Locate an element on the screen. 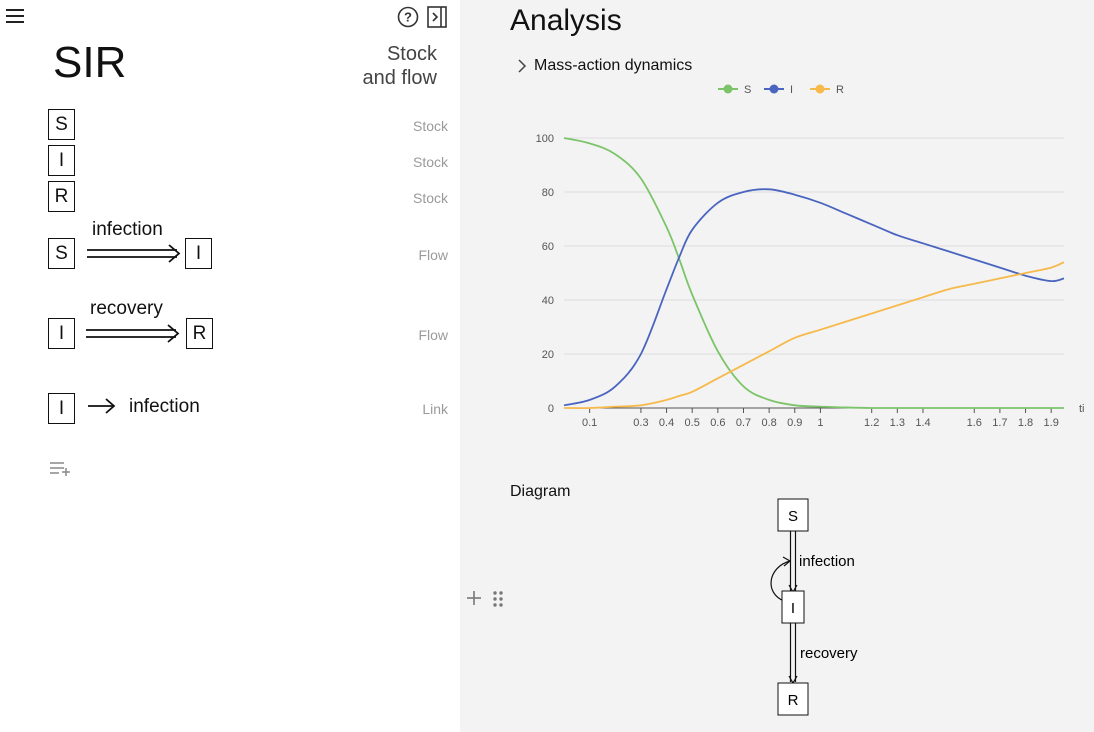  diagram-node-i: I is located at coordinates (793, 607).